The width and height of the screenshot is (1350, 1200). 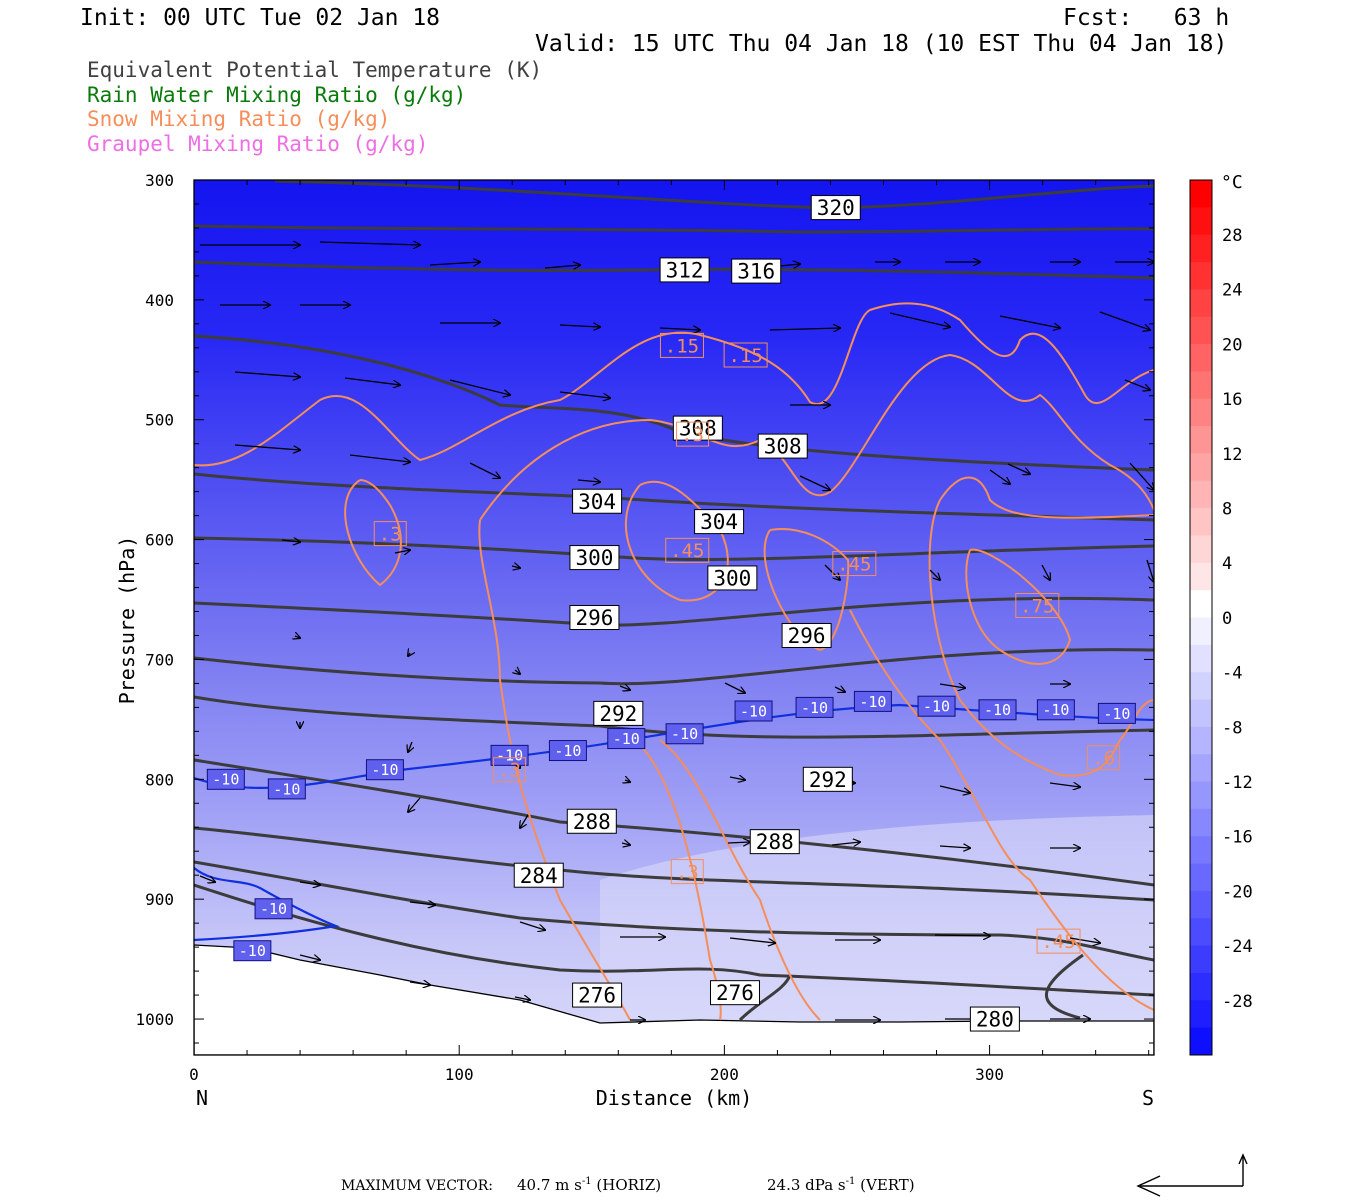 What do you see at coordinates (127, 620) in the screenshot?
I see `y-axis-title: Pressure (hPa)` at bounding box center [127, 620].